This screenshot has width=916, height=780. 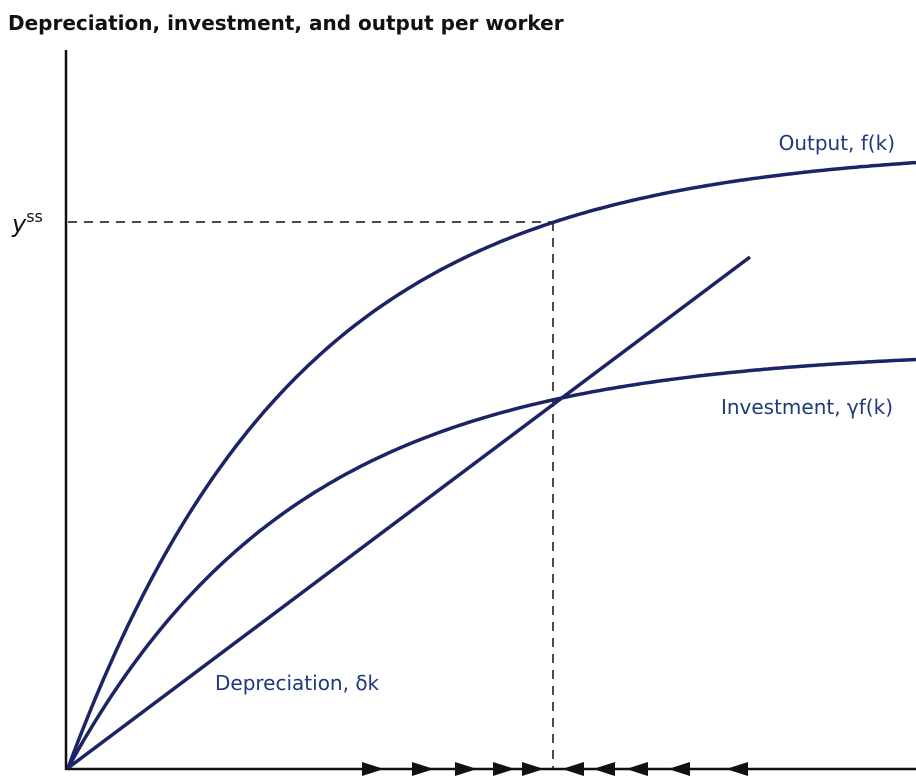 What do you see at coordinates (19, 224) in the screenshot?
I see `y-label-base: y` at bounding box center [19, 224].